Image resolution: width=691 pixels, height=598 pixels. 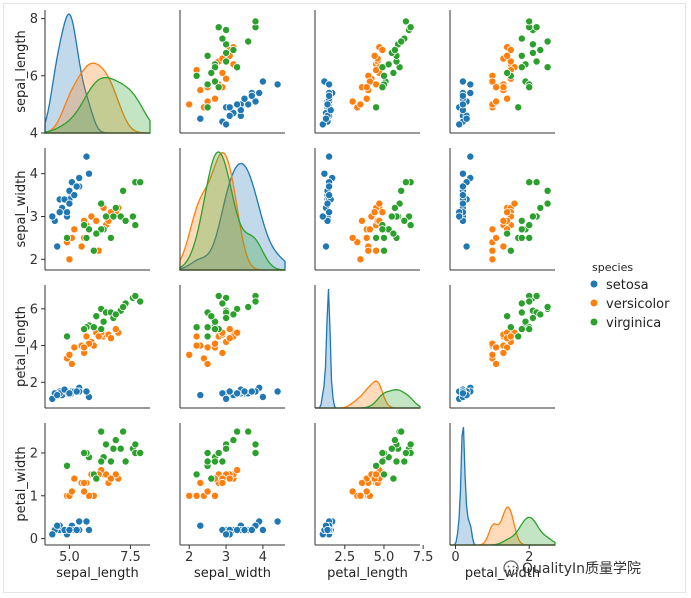 I want to click on panel-sepal_length-vs-petal_width, so click(x=502, y=72).